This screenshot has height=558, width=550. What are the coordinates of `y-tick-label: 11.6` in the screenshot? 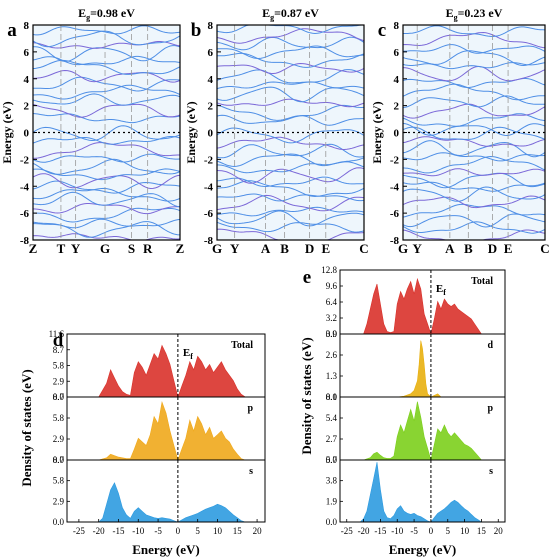 It's located at (57, 334).